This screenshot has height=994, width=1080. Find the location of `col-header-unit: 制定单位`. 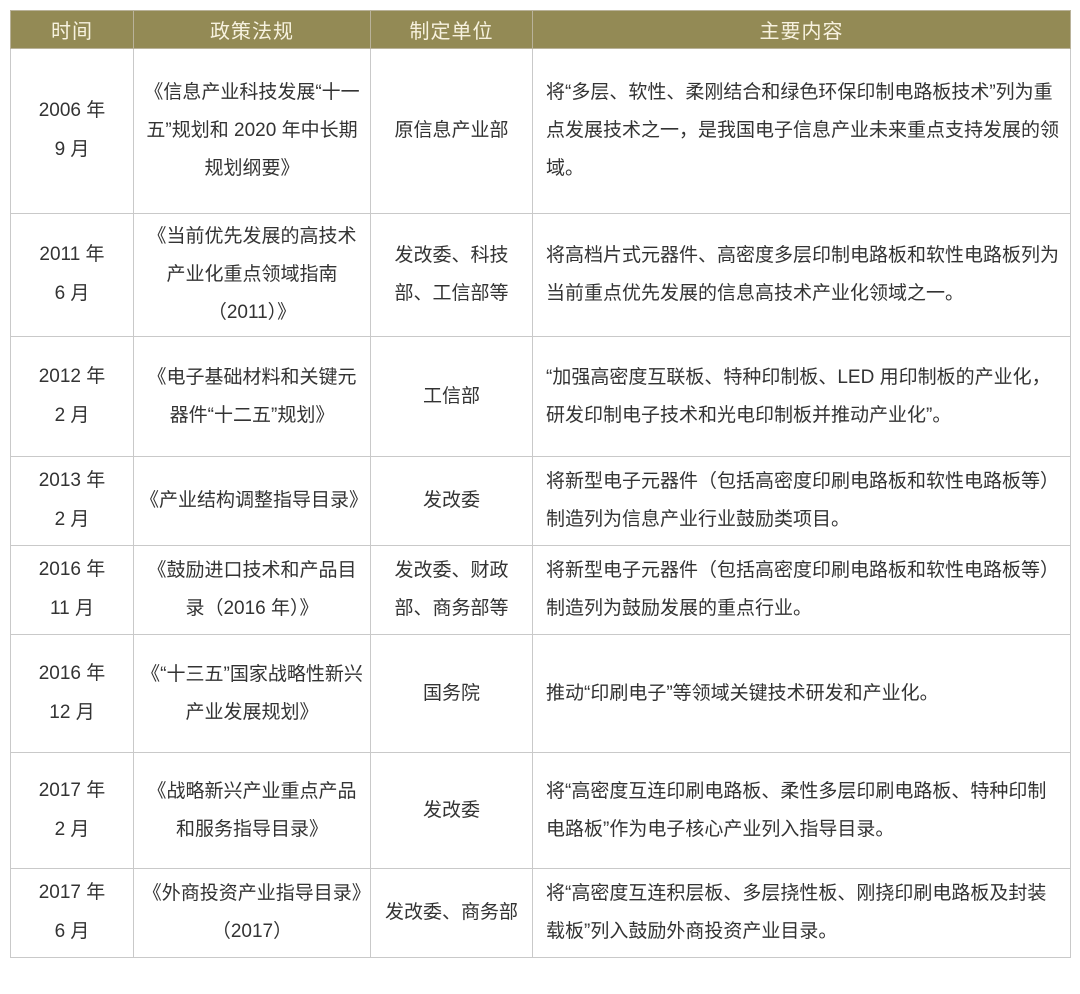

col-header-unit: 制定单位 is located at coordinates (451, 29).